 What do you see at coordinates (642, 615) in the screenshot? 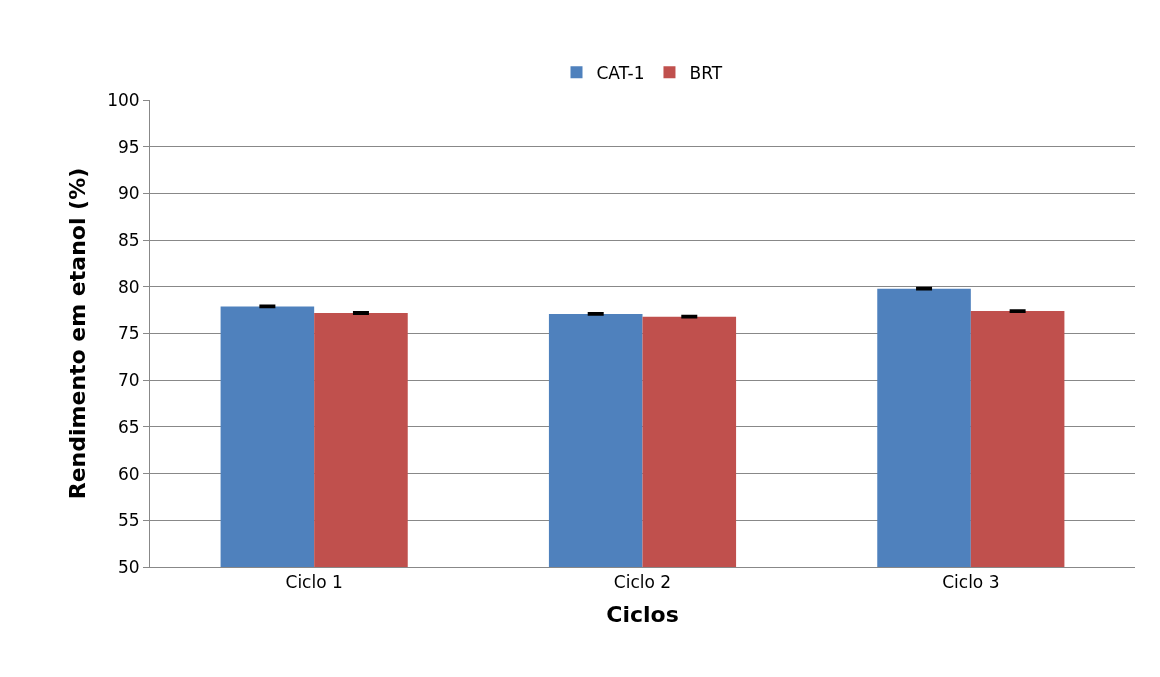
I see `x-axis-title: Ciclos` at bounding box center [642, 615].